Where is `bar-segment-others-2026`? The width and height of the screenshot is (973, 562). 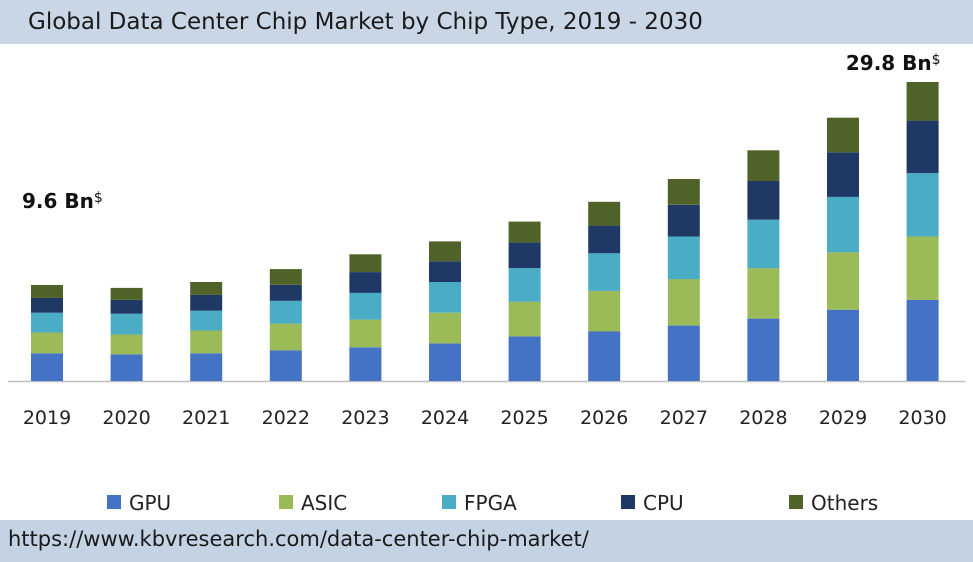 bar-segment-others-2026 is located at coordinates (604, 213).